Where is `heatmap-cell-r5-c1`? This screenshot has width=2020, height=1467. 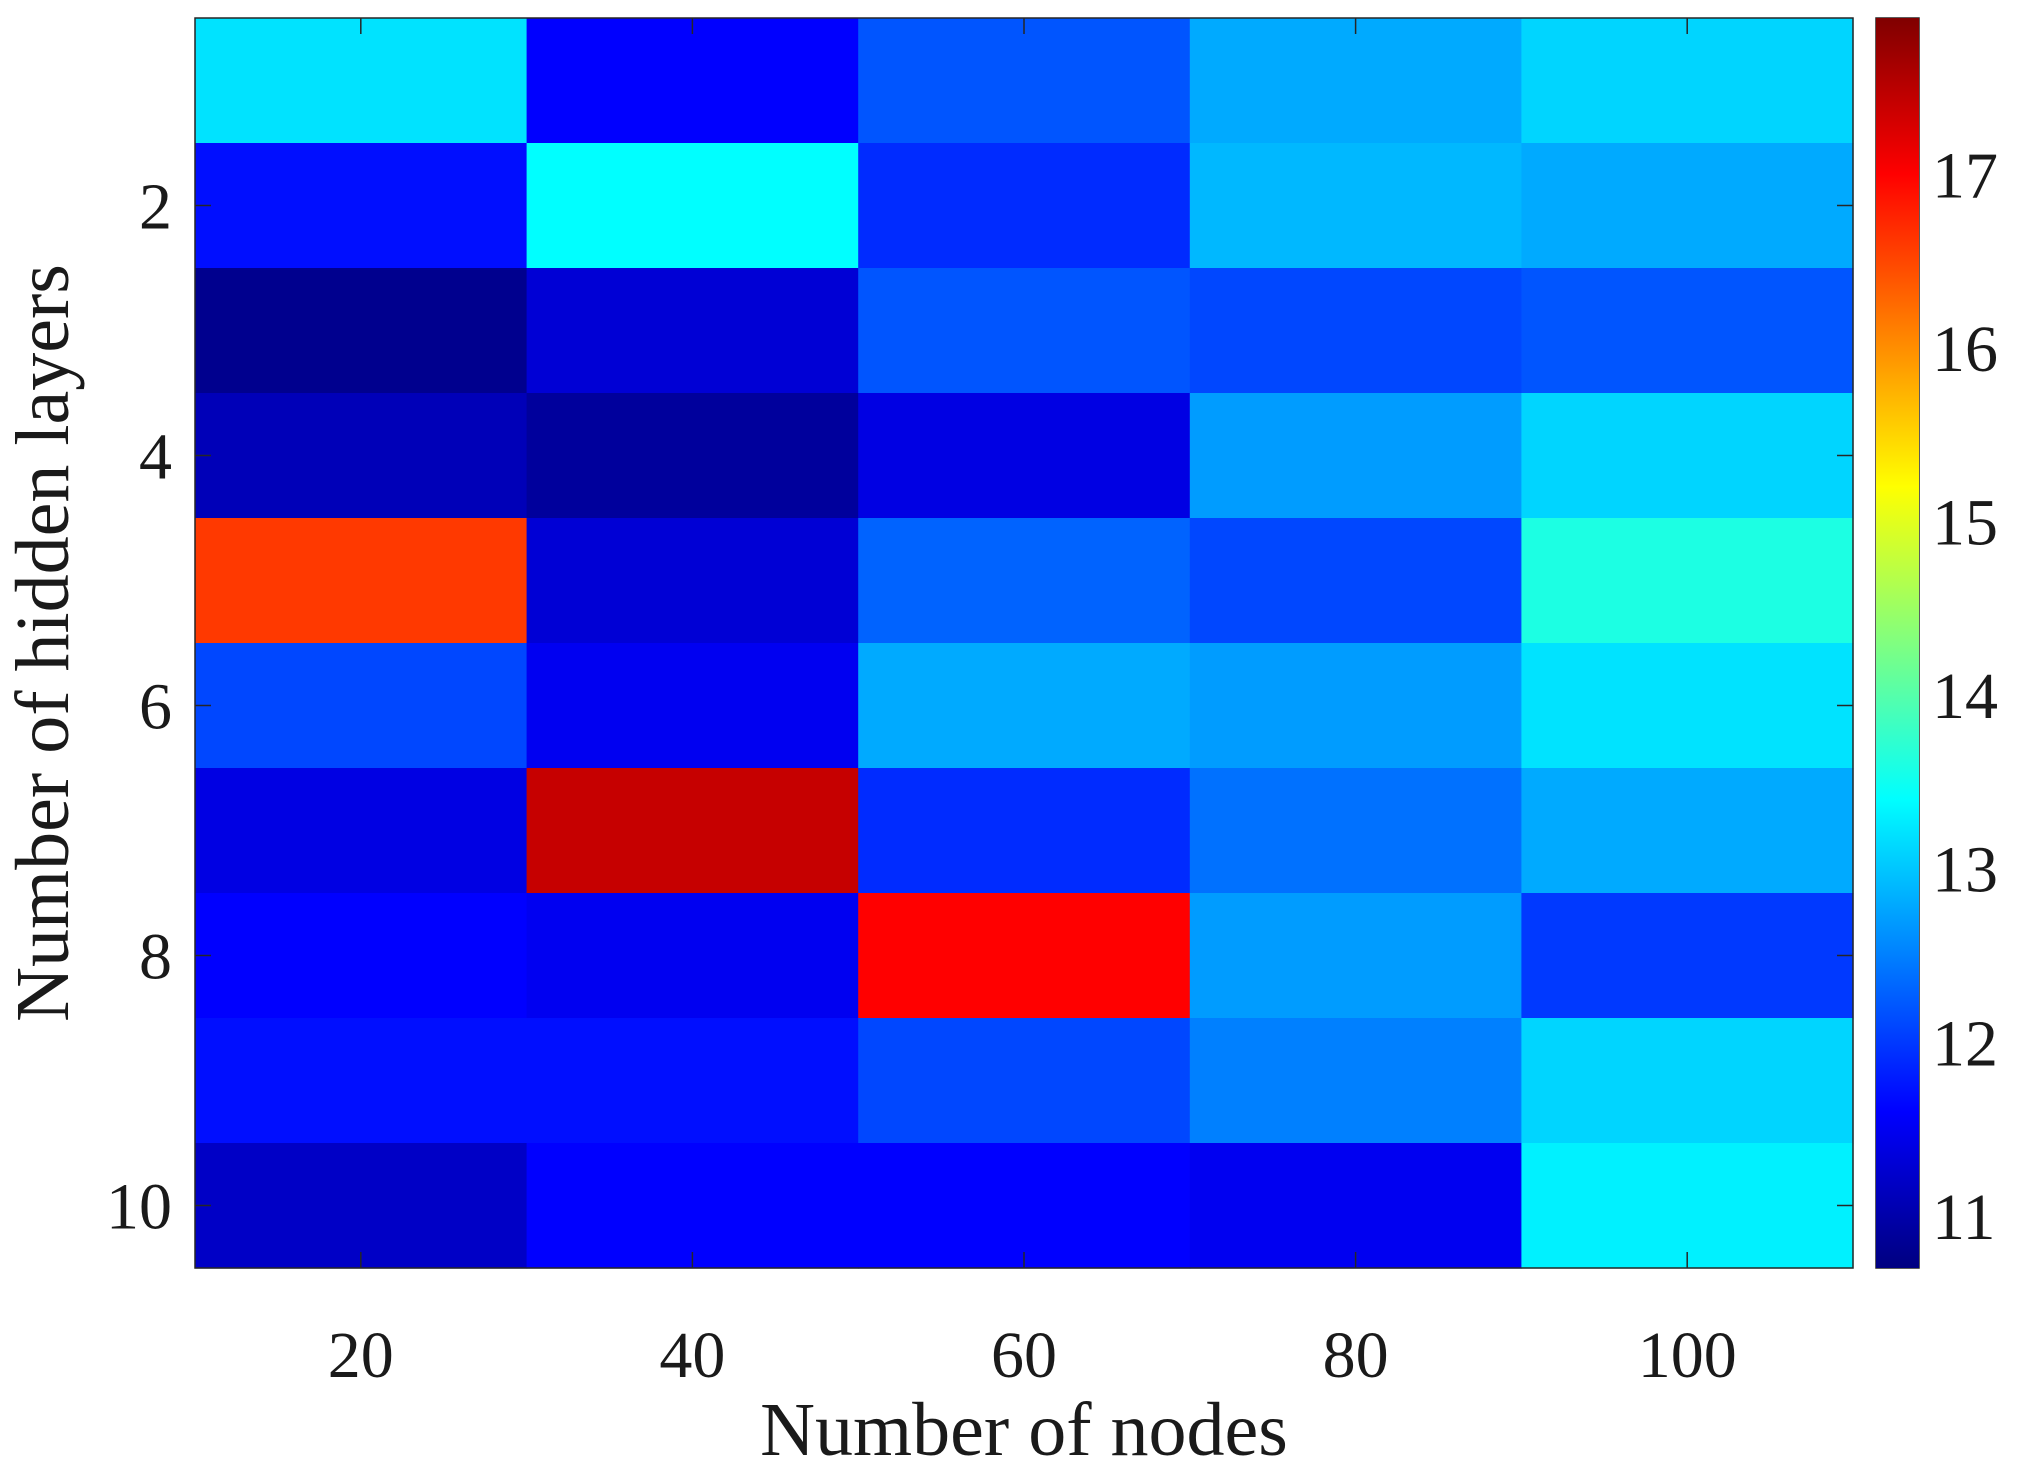 heatmap-cell-r5-c1 is located at coordinates (361, 581).